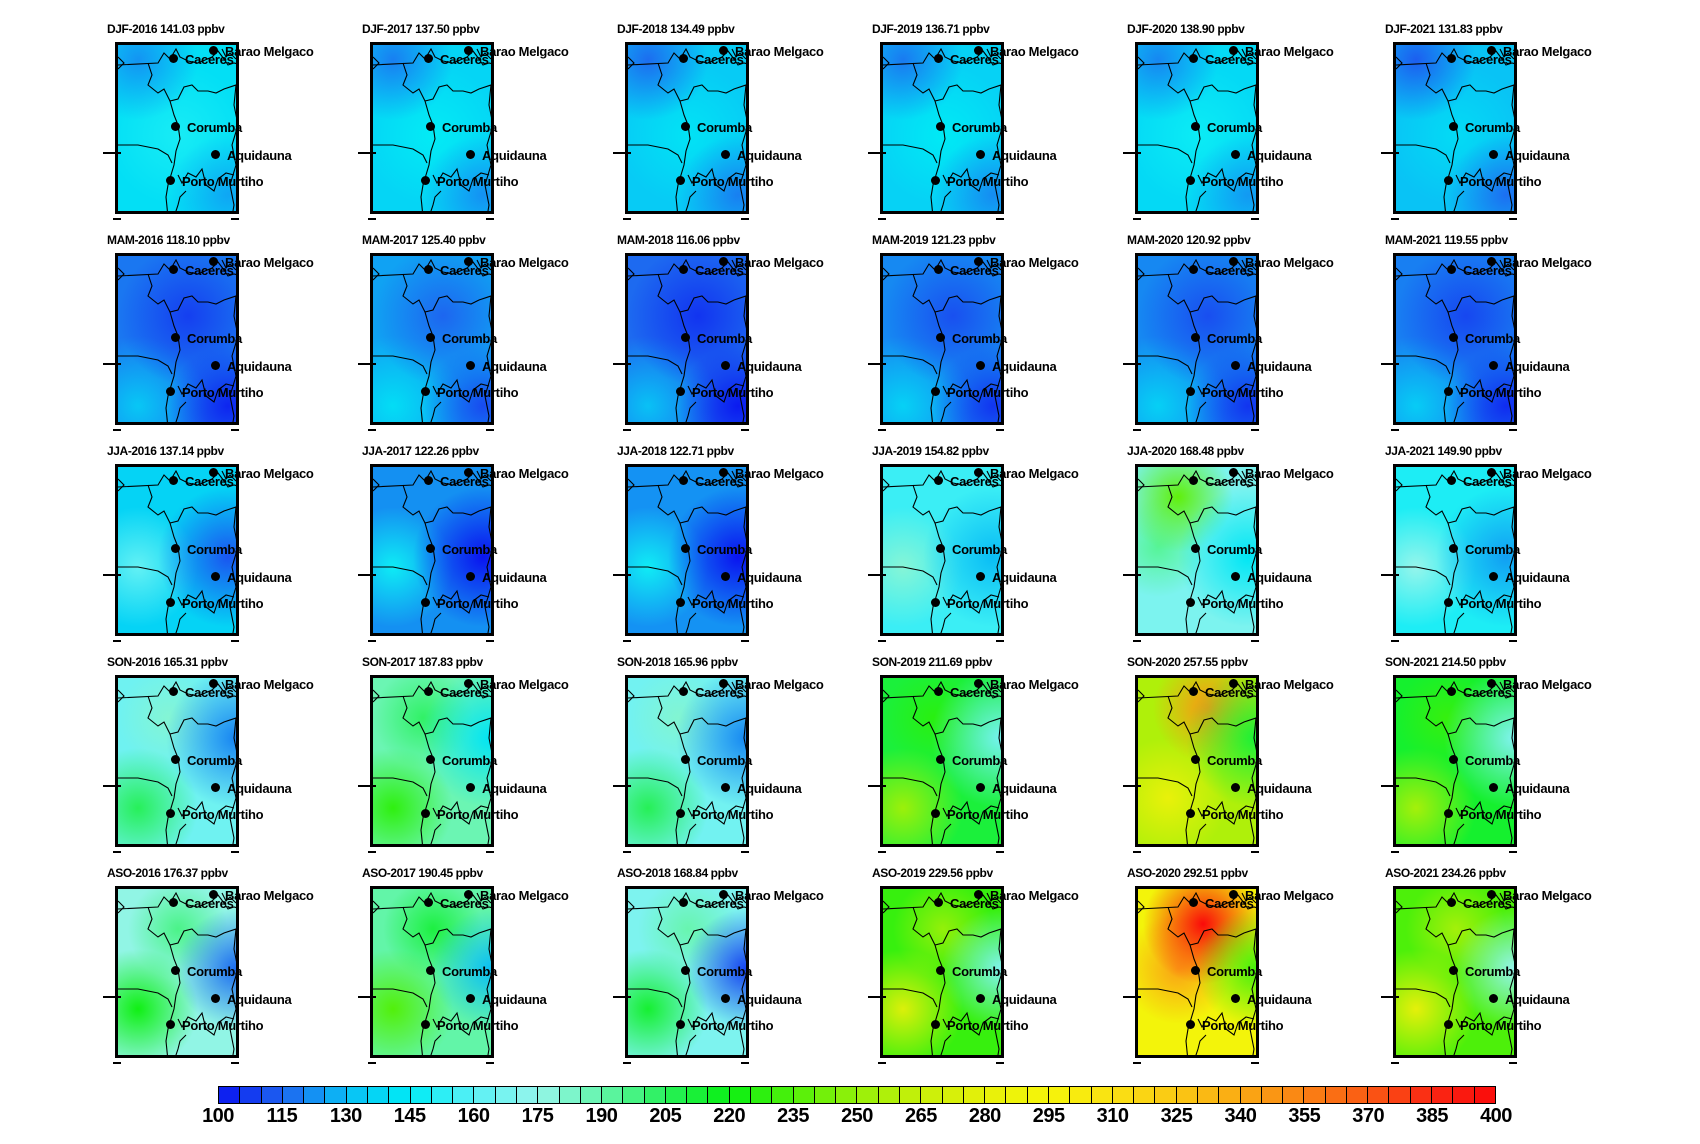  What do you see at coordinates (930, 451) in the screenshot?
I see `panel-title: JJA-2019 154.82 ppbv` at bounding box center [930, 451].